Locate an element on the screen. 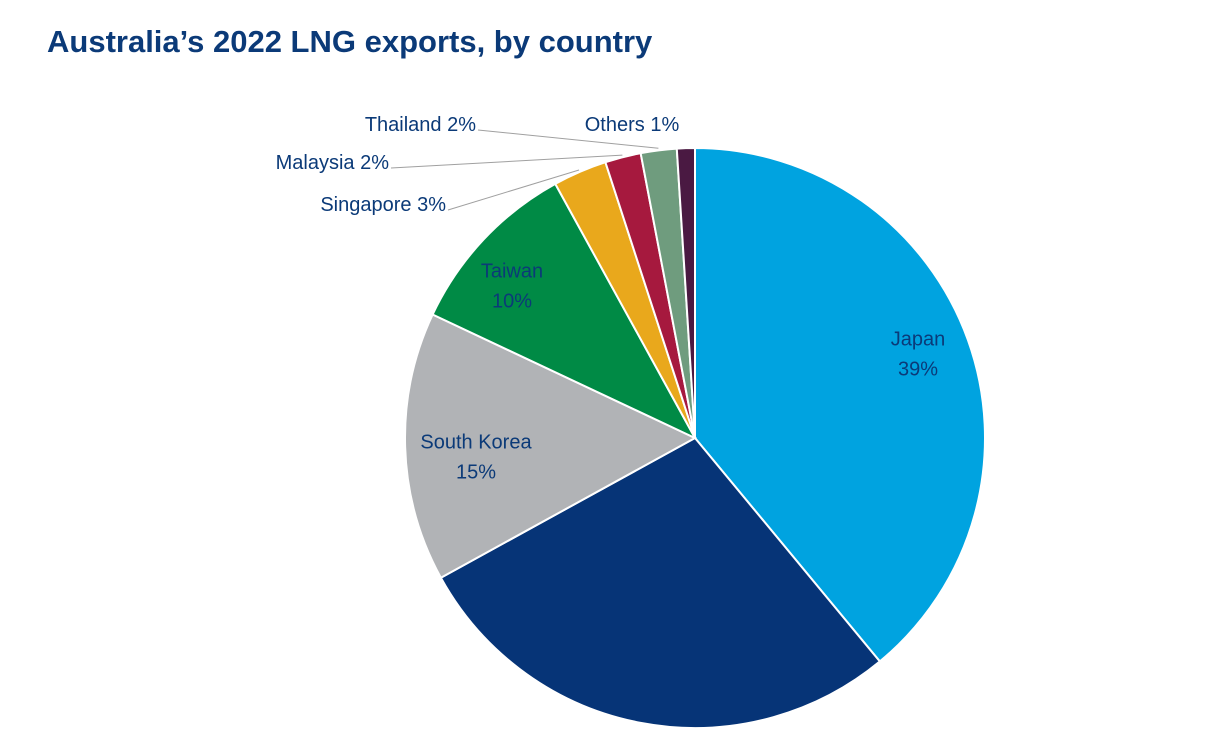 The height and width of the screenshot is (736, 1231). slice-value-label: 39% is located at coordinates (918, 369).